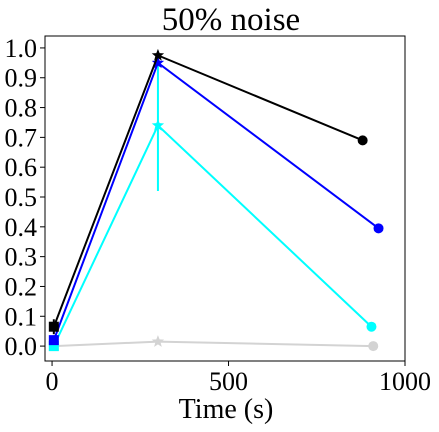  I want to click on series-line, so click(213, 344).